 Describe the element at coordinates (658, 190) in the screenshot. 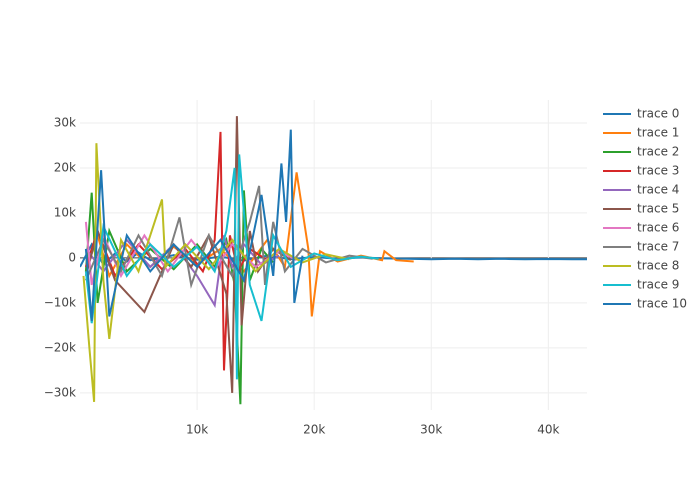

I see `legend-label: trace 4` at that location.